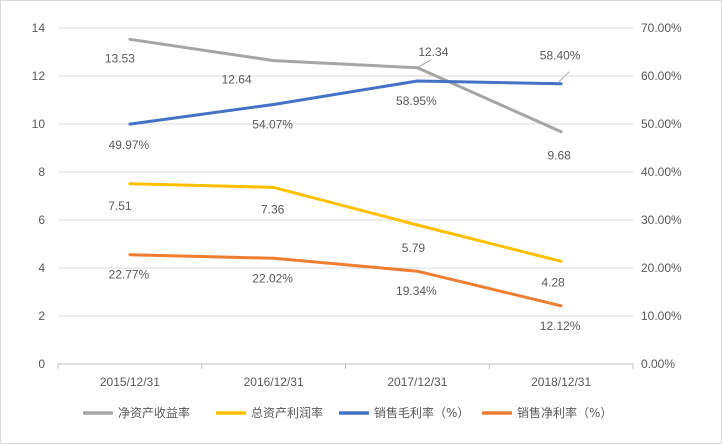  I want to click on data-label: 4.28, so click(553, 282).